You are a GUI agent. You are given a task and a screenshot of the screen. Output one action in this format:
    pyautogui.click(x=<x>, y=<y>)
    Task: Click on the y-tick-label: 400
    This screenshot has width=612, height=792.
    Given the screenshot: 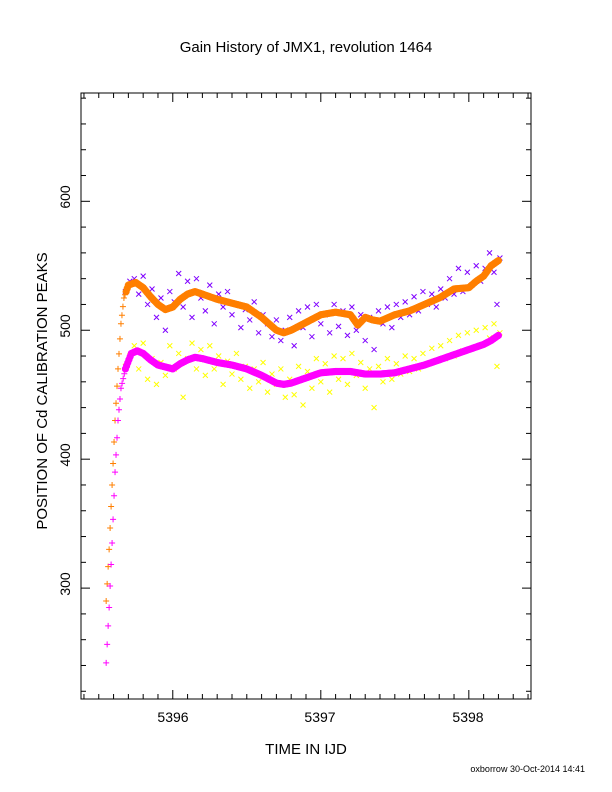 What is the action you would take?
    pyautogui.click(x=65, y=455)
    